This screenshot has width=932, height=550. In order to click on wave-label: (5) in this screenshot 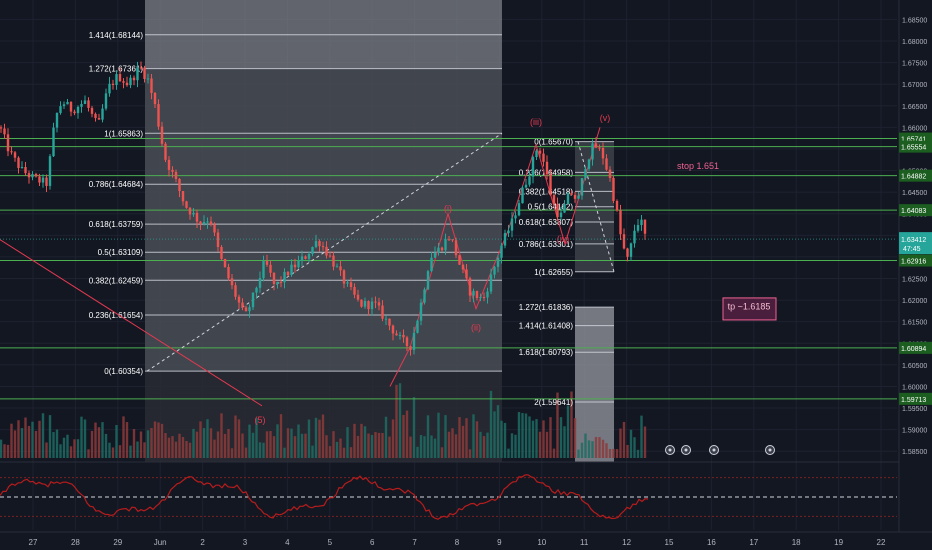, I will do `click(260, 420)`.